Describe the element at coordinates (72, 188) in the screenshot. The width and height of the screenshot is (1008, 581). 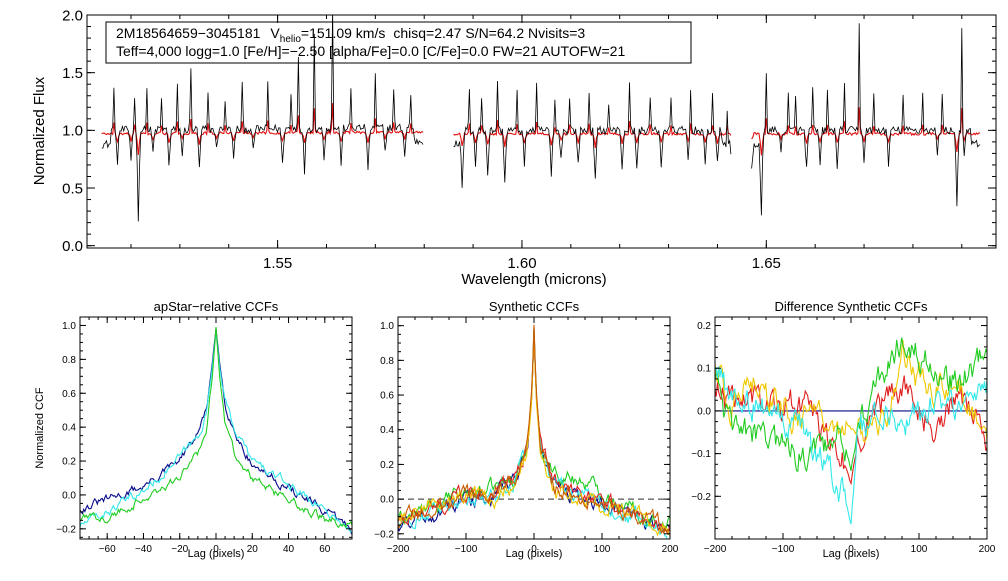
I see `spectrum-ytick-label: 0.5` at that location.